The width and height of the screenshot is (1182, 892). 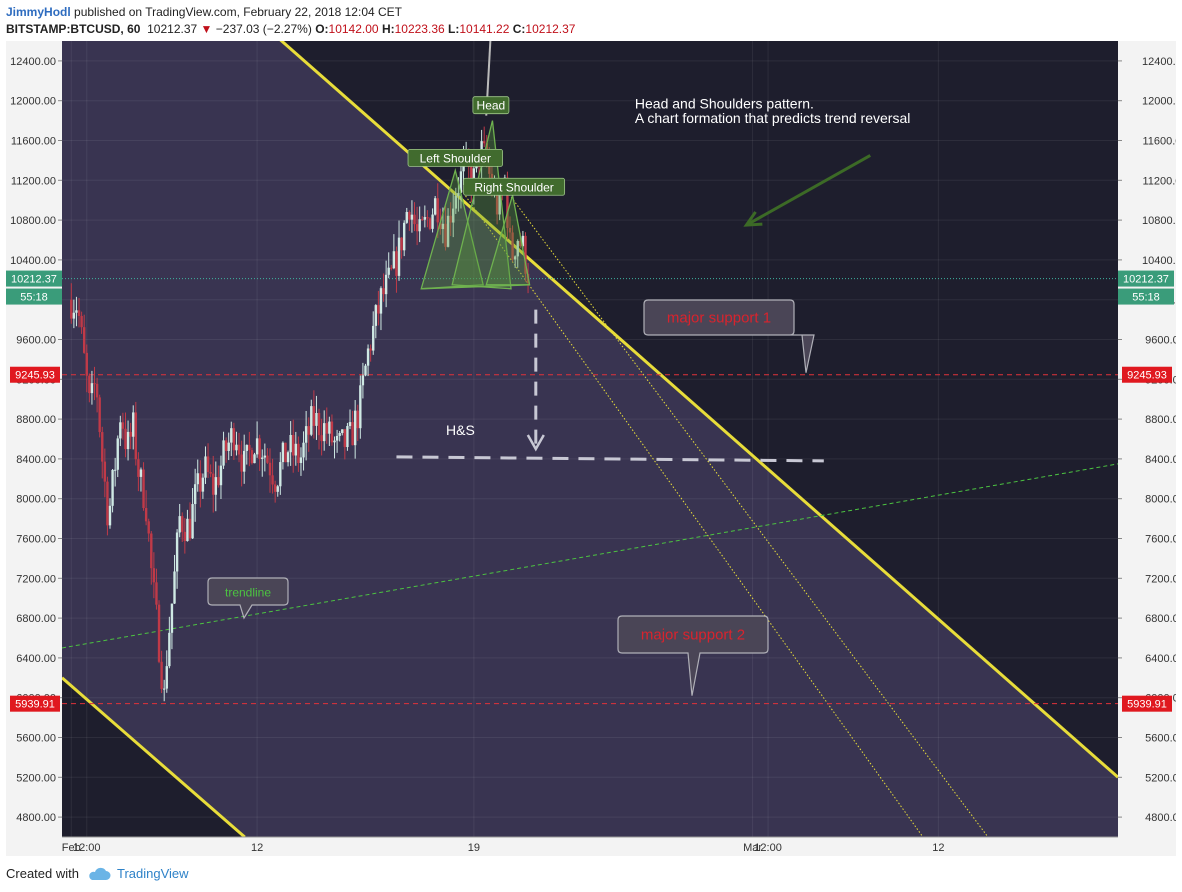 What do you see at coordinates (1147, 703) in the screenshot?
I see `support-tag-right-bg` at bounding box center [1147, 703].